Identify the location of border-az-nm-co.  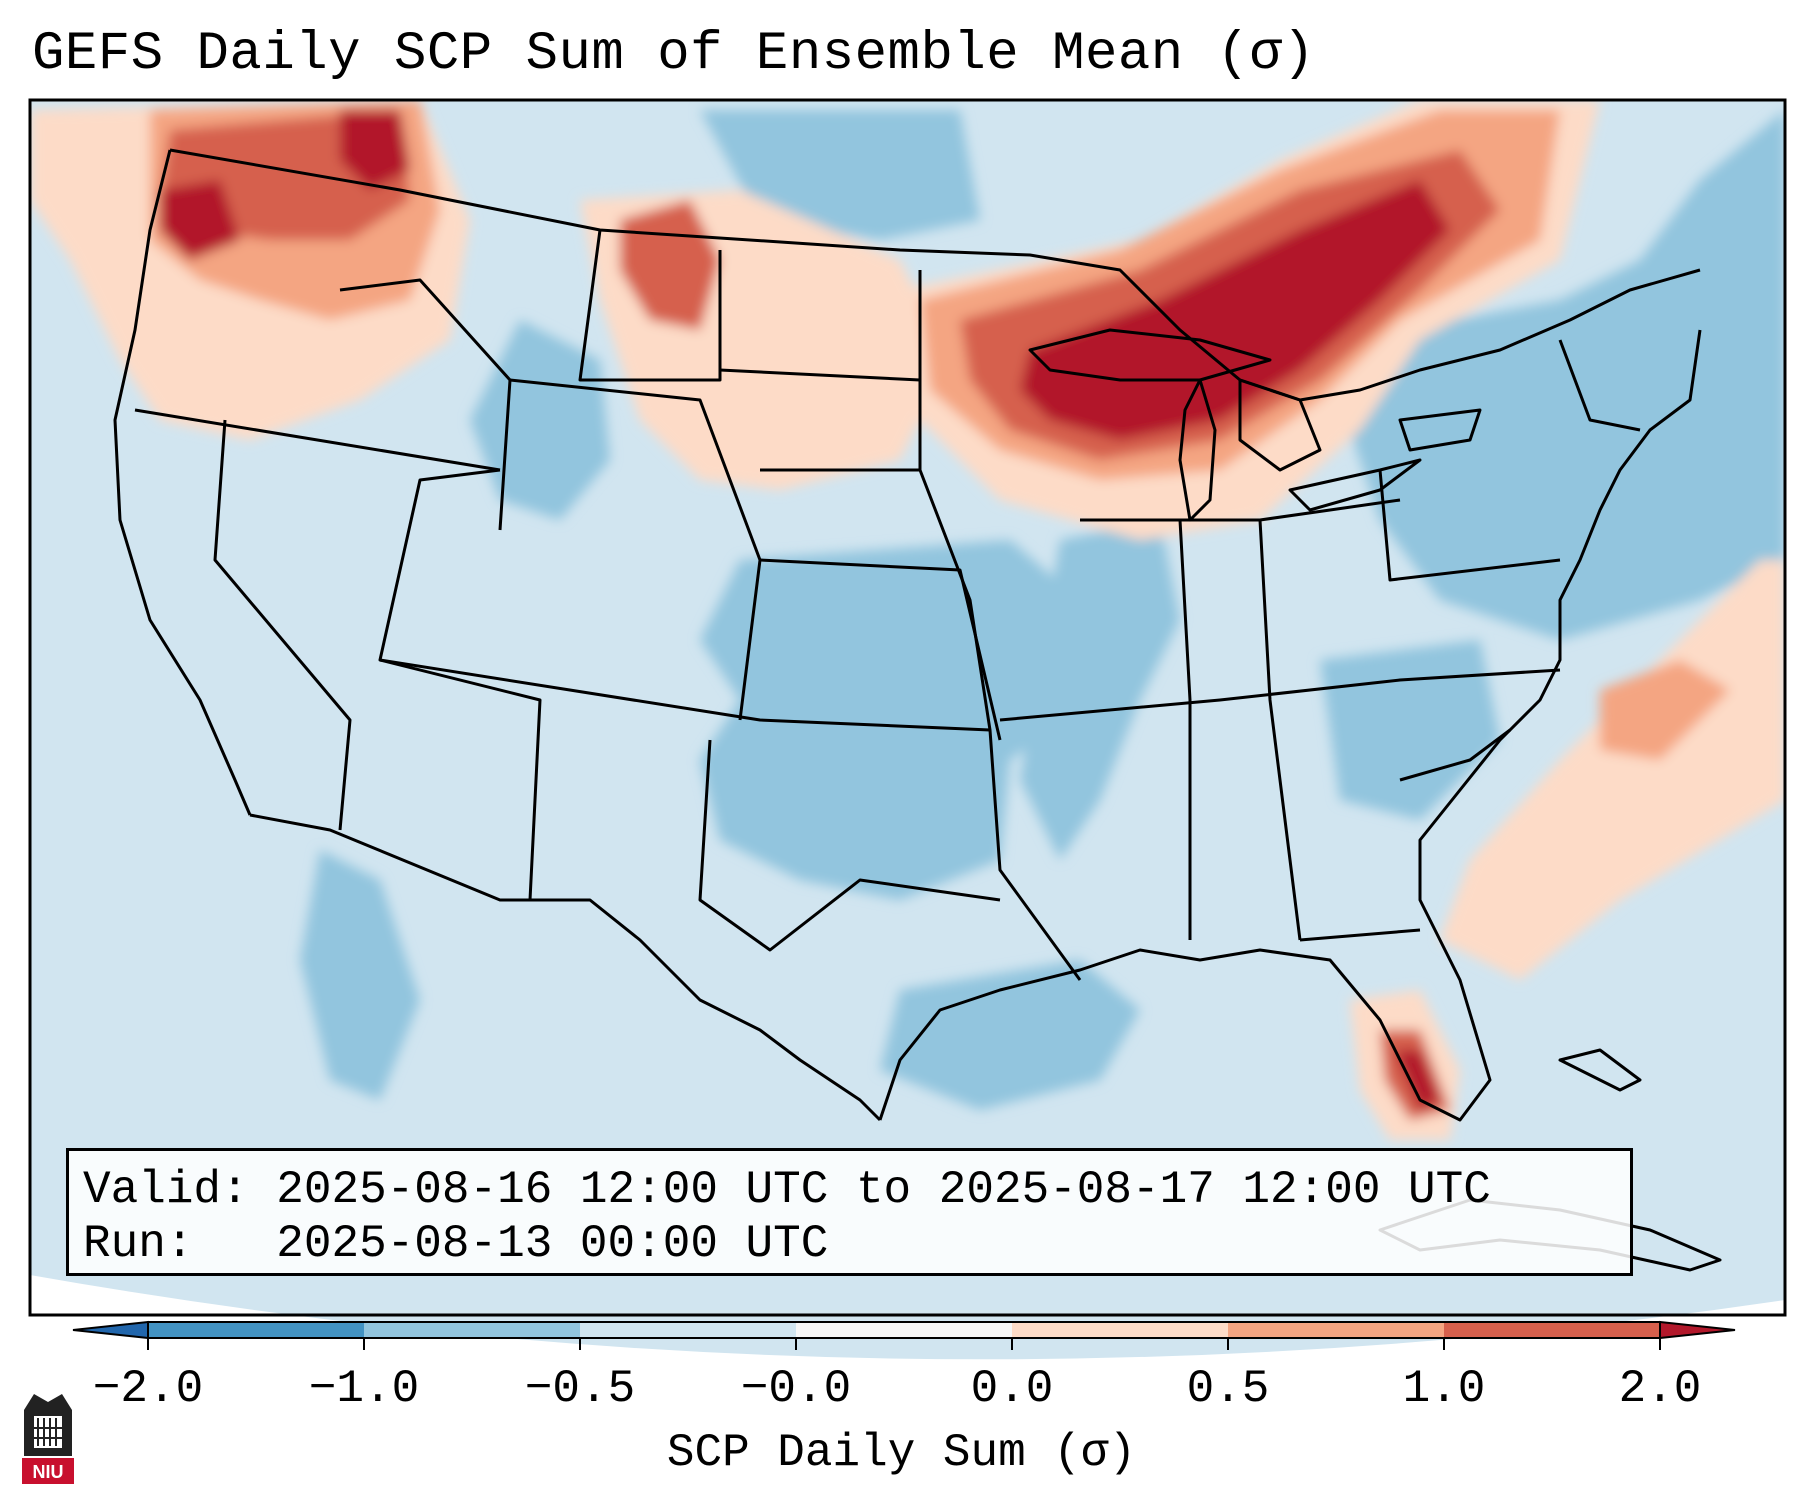
(685, 695).